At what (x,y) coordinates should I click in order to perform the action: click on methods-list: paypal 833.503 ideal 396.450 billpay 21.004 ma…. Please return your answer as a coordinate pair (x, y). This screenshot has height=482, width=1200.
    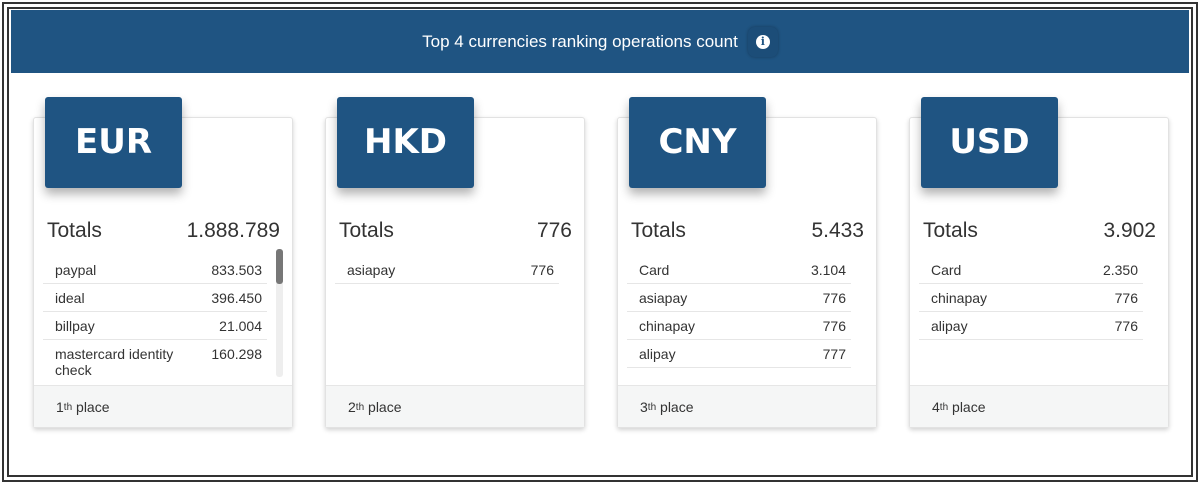
    Looking at the image, I should click on (155, 316).